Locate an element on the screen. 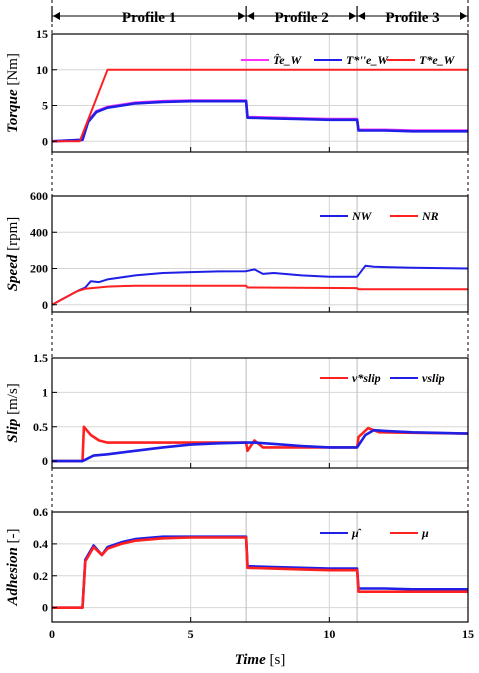 The image size is (479, 673). legend-label: T*e_W is located at coordinates (437, 60).